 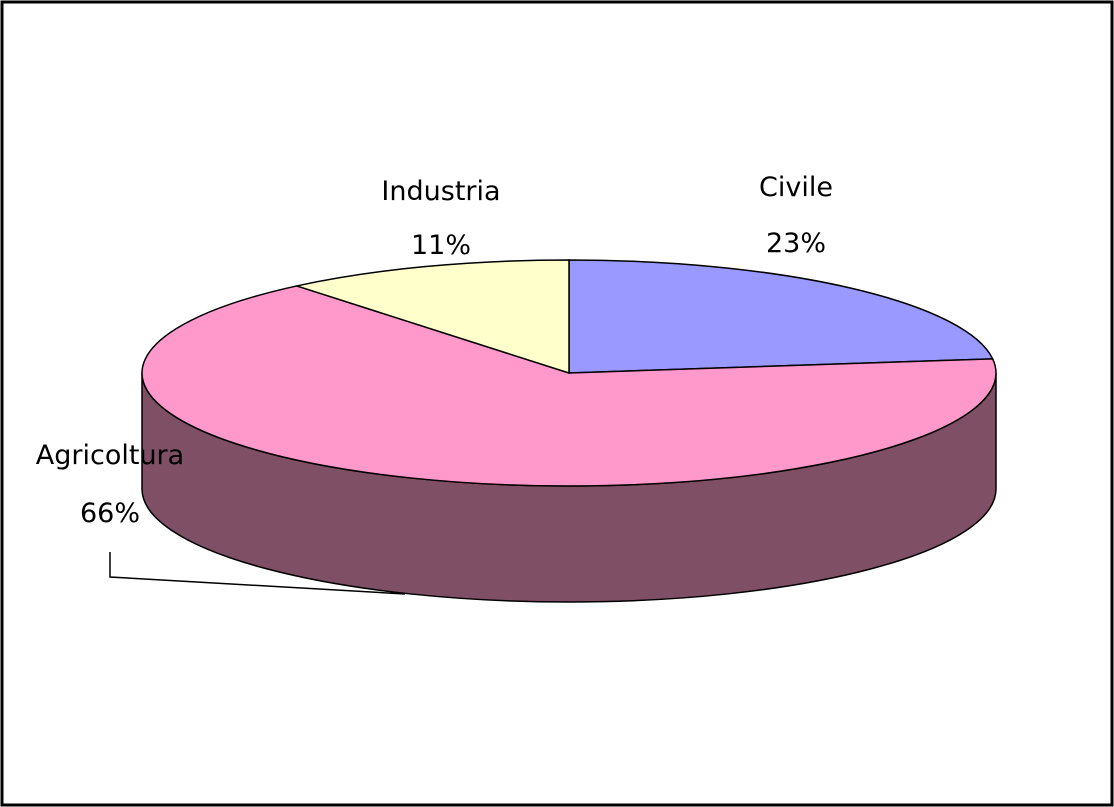 What do you see at coordinates (781, 316) in the screenshot?
I see `slice-civile` at bounding box center [781, 316].